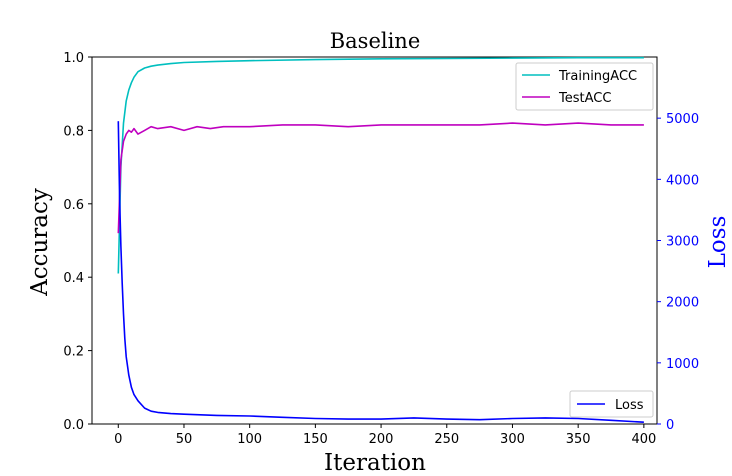 The height and width of the screenshot is (476, 732). Describe the element at coordinates (670, 425) in the screenshot. I see `y-tick-label-right: 0` at that location.